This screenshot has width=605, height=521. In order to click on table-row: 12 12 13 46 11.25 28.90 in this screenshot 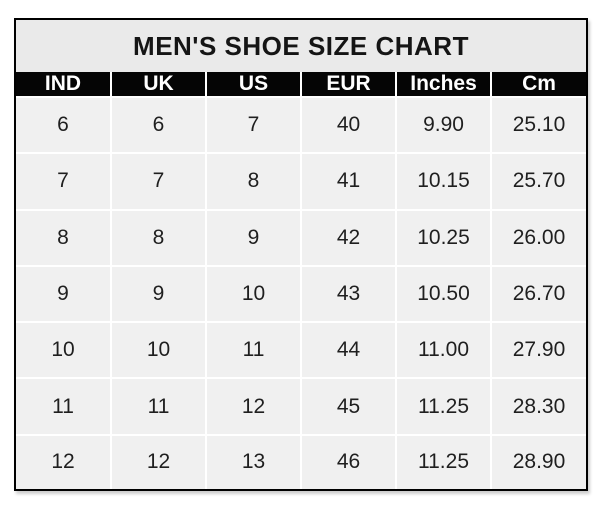, I will do `click(301, 461)`.